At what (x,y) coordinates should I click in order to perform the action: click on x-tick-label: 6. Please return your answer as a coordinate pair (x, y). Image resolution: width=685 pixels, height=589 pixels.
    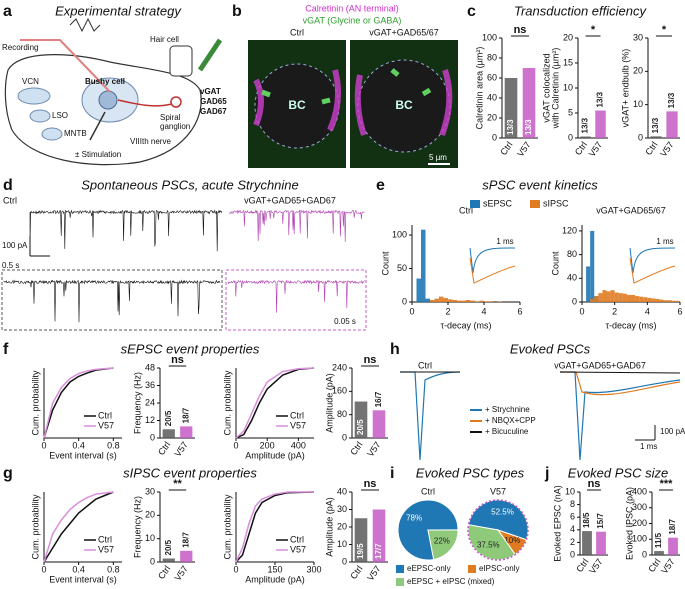
    Looking at the image, I should click on (679, 311).